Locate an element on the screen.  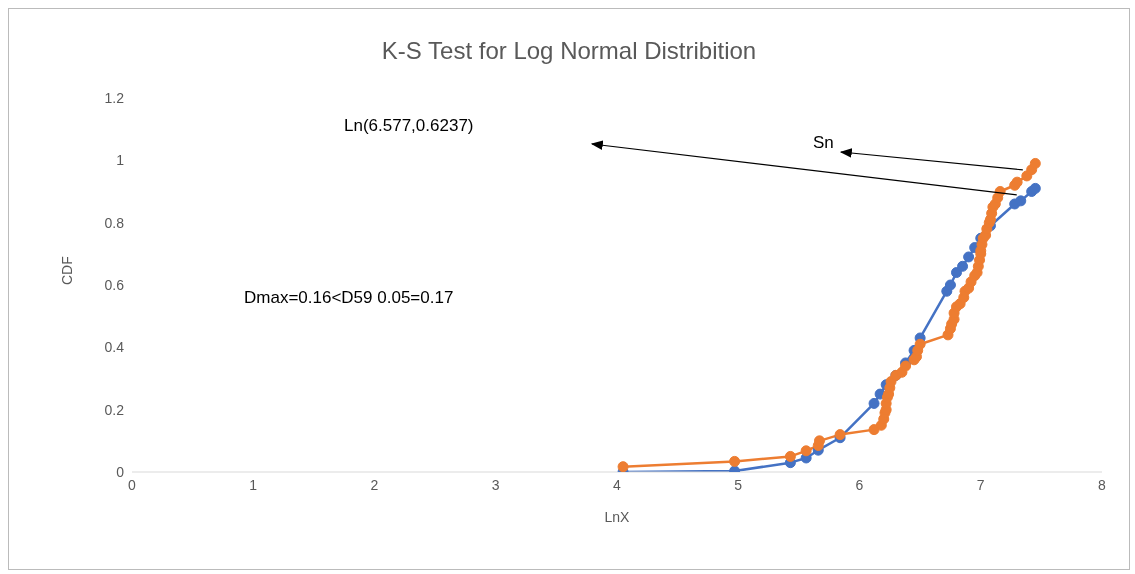
x-tick-label: 5 is located at coordinates (738, 484).